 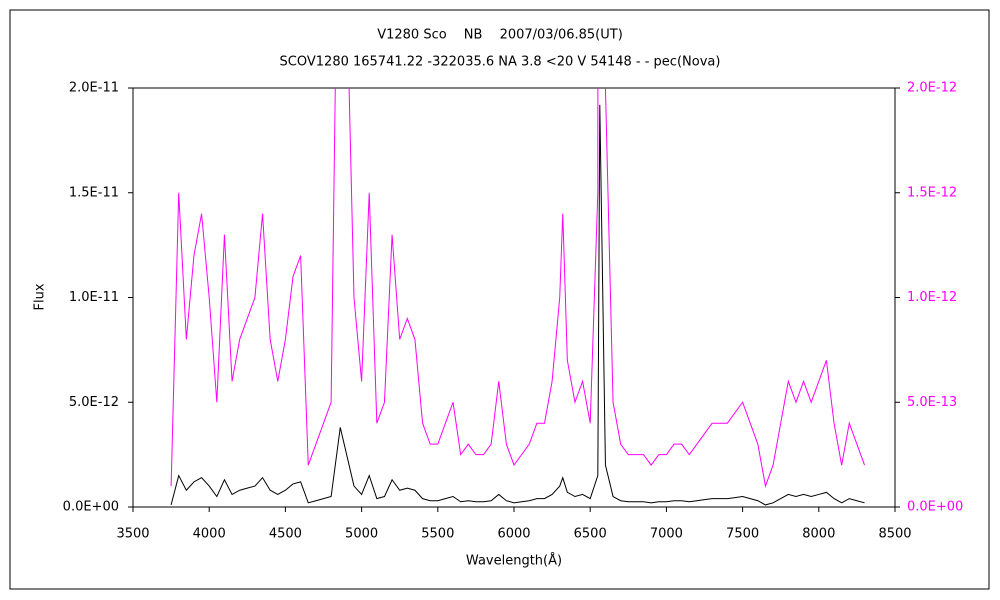 What do you see at coordinates (818, 534) in the screenshot?
I see `x-tick-label: 8000` at bounding box center [818, 534].